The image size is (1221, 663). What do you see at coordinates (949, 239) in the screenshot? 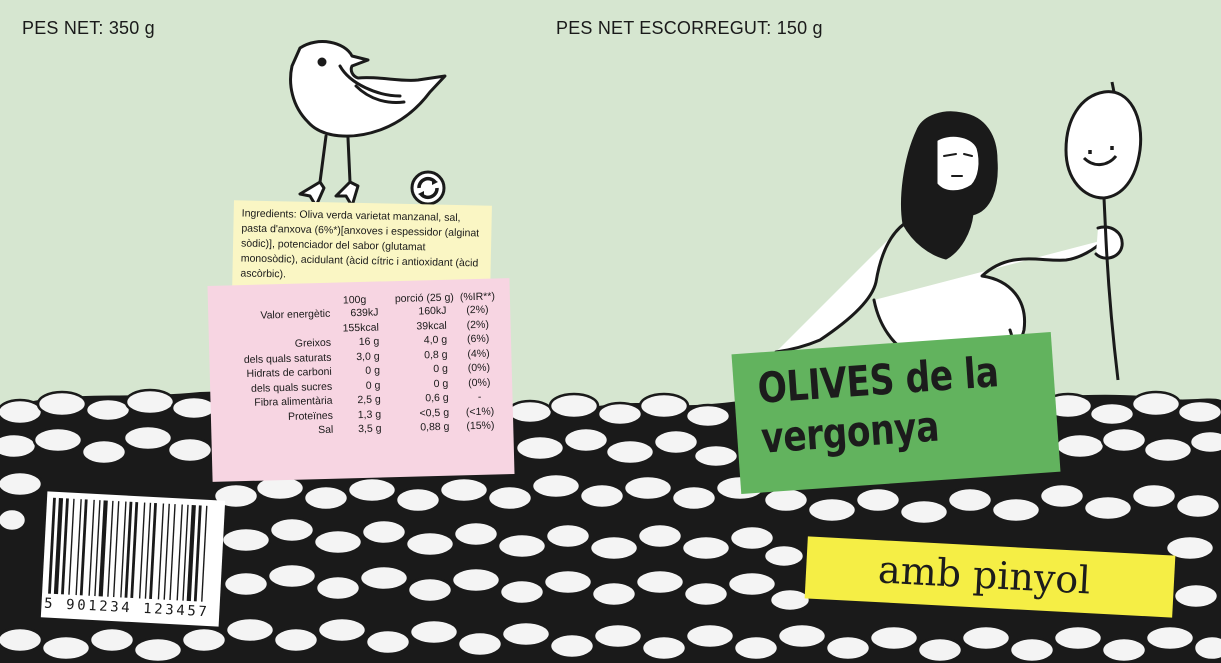
I see `bearded-man-illustration` at bounding box center [949, 239].